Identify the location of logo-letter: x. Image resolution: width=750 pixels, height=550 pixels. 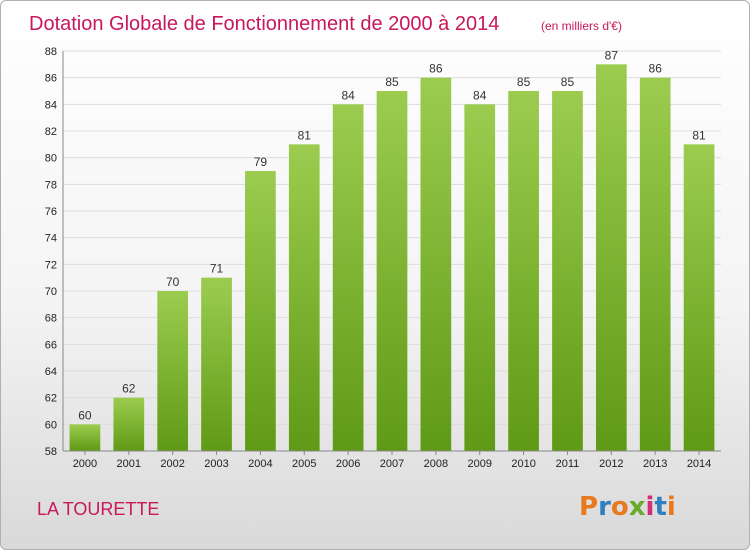
(637, 507).